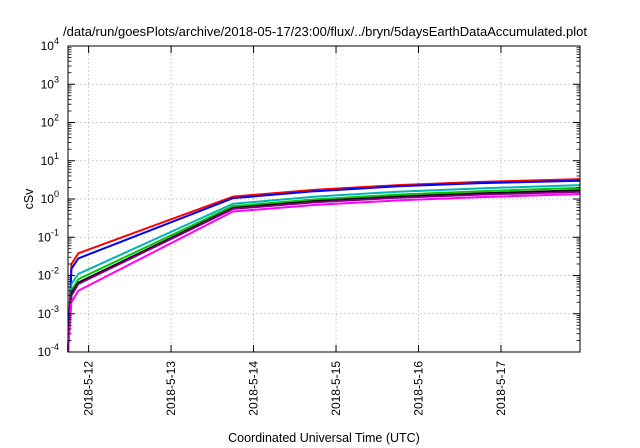  I want to click on y-tick-label: 10⁻², so click(48, 274).